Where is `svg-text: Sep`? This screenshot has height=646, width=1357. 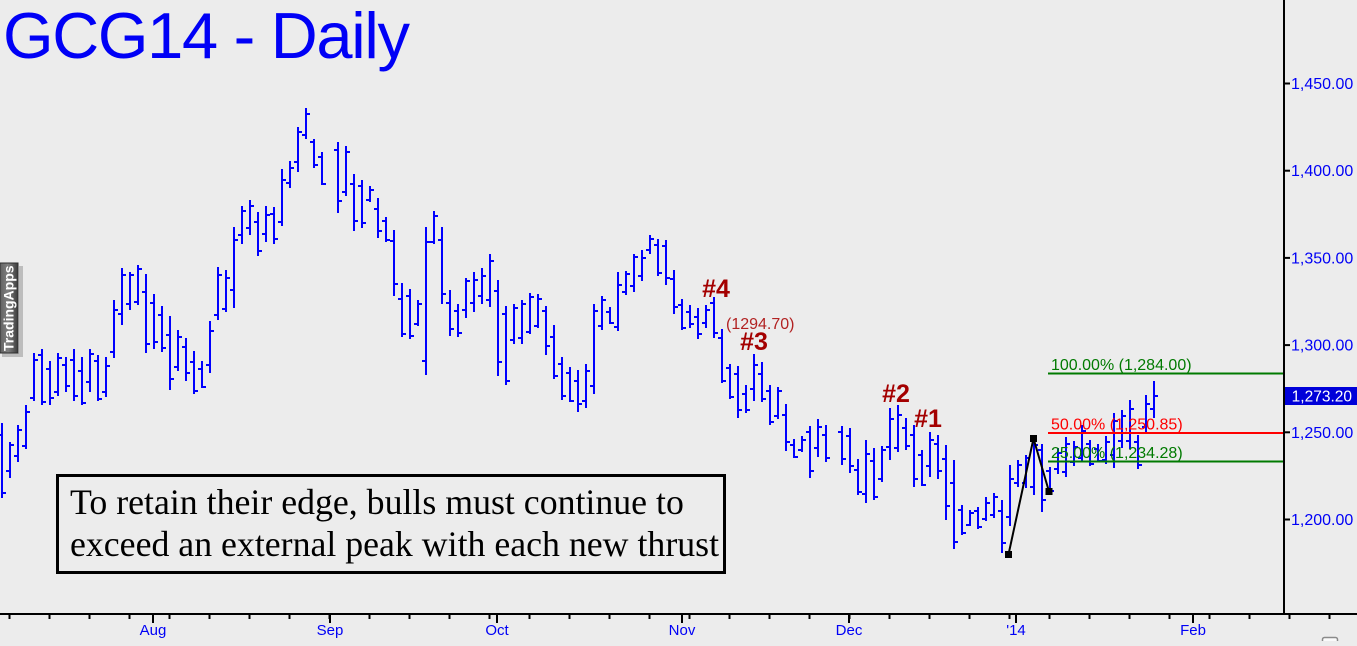 svg-text: Sep is located at coordinates (330, 630).